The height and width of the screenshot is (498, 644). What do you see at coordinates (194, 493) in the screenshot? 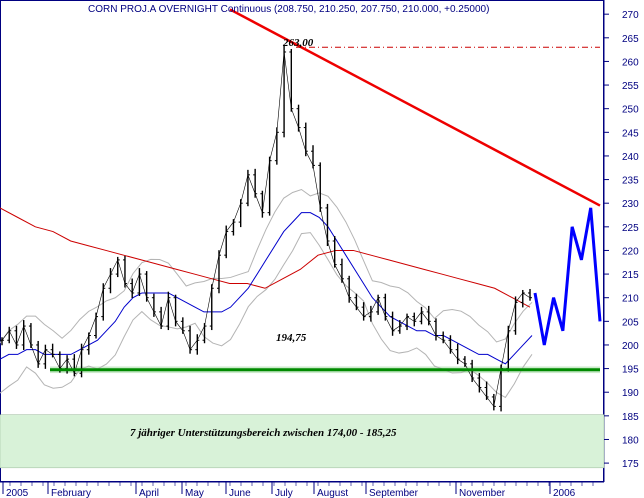
I see `x-tick-label: May` at bounding box center [194, 493].